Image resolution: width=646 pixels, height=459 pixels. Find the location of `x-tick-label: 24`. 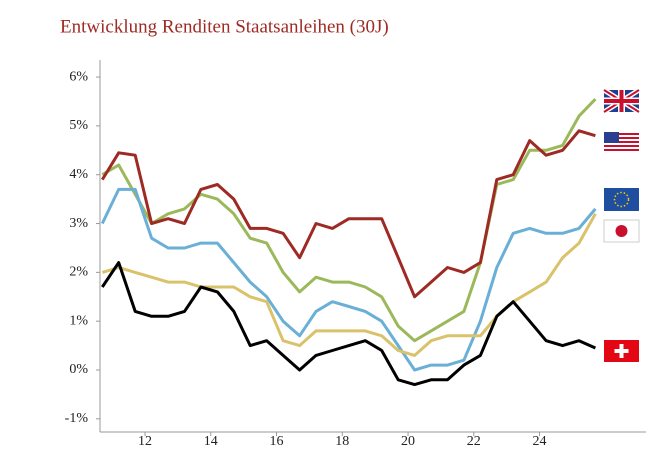

x-tick-label: 24 is located at coordinates (540, 441).